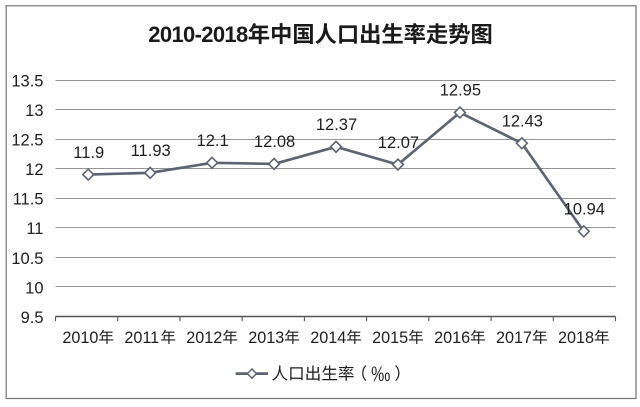  Describe the element at coordinates (151, 151) in the screenshot. I see `svg-text: 11.93` at that location.